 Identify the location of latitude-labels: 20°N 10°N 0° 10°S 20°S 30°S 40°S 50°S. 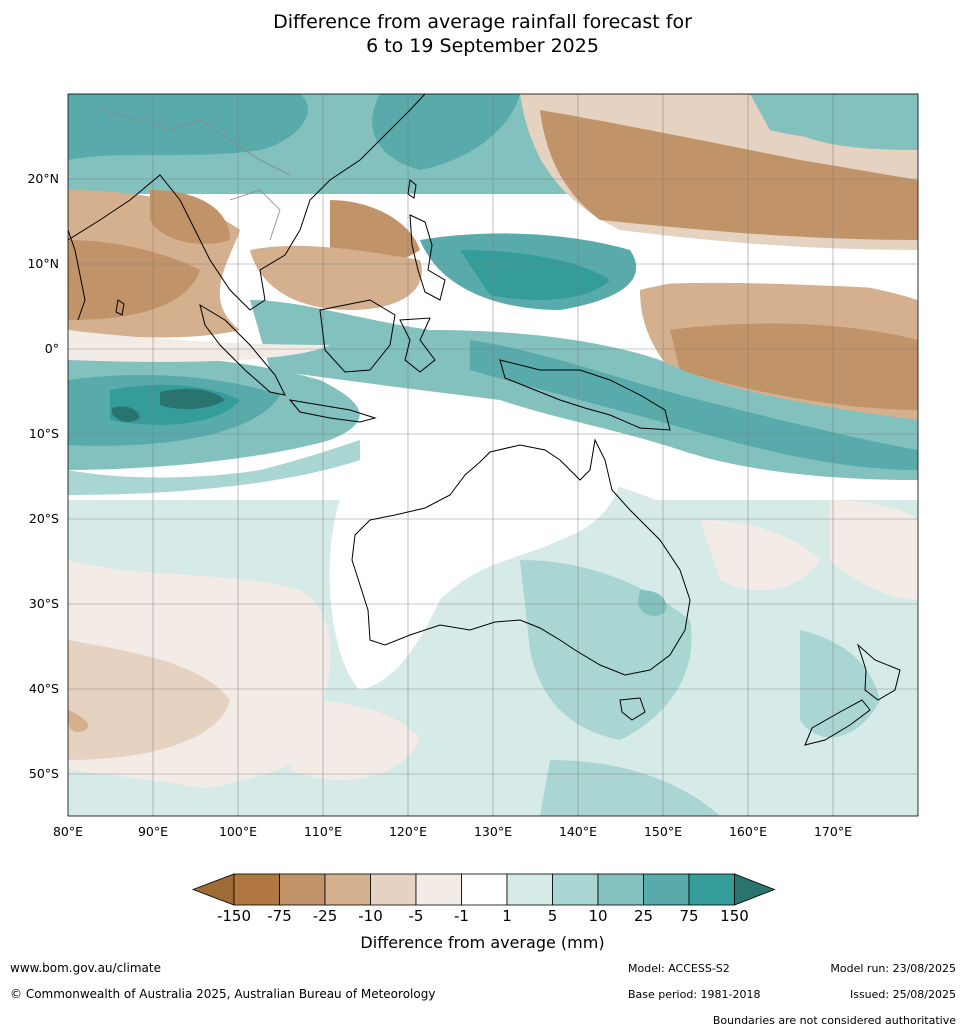
(43, 476).